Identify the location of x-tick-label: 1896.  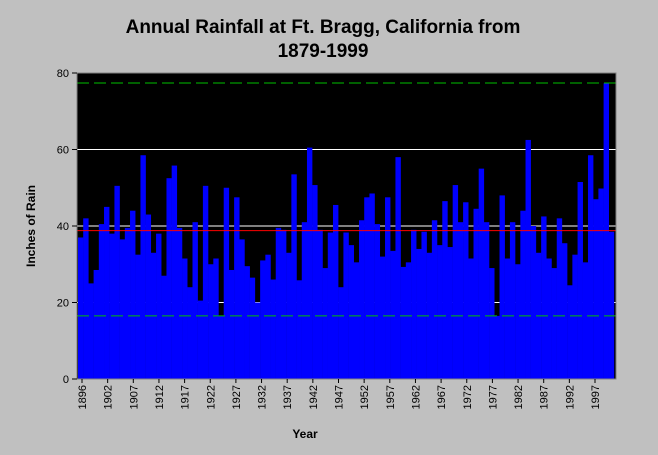
(83, 397).